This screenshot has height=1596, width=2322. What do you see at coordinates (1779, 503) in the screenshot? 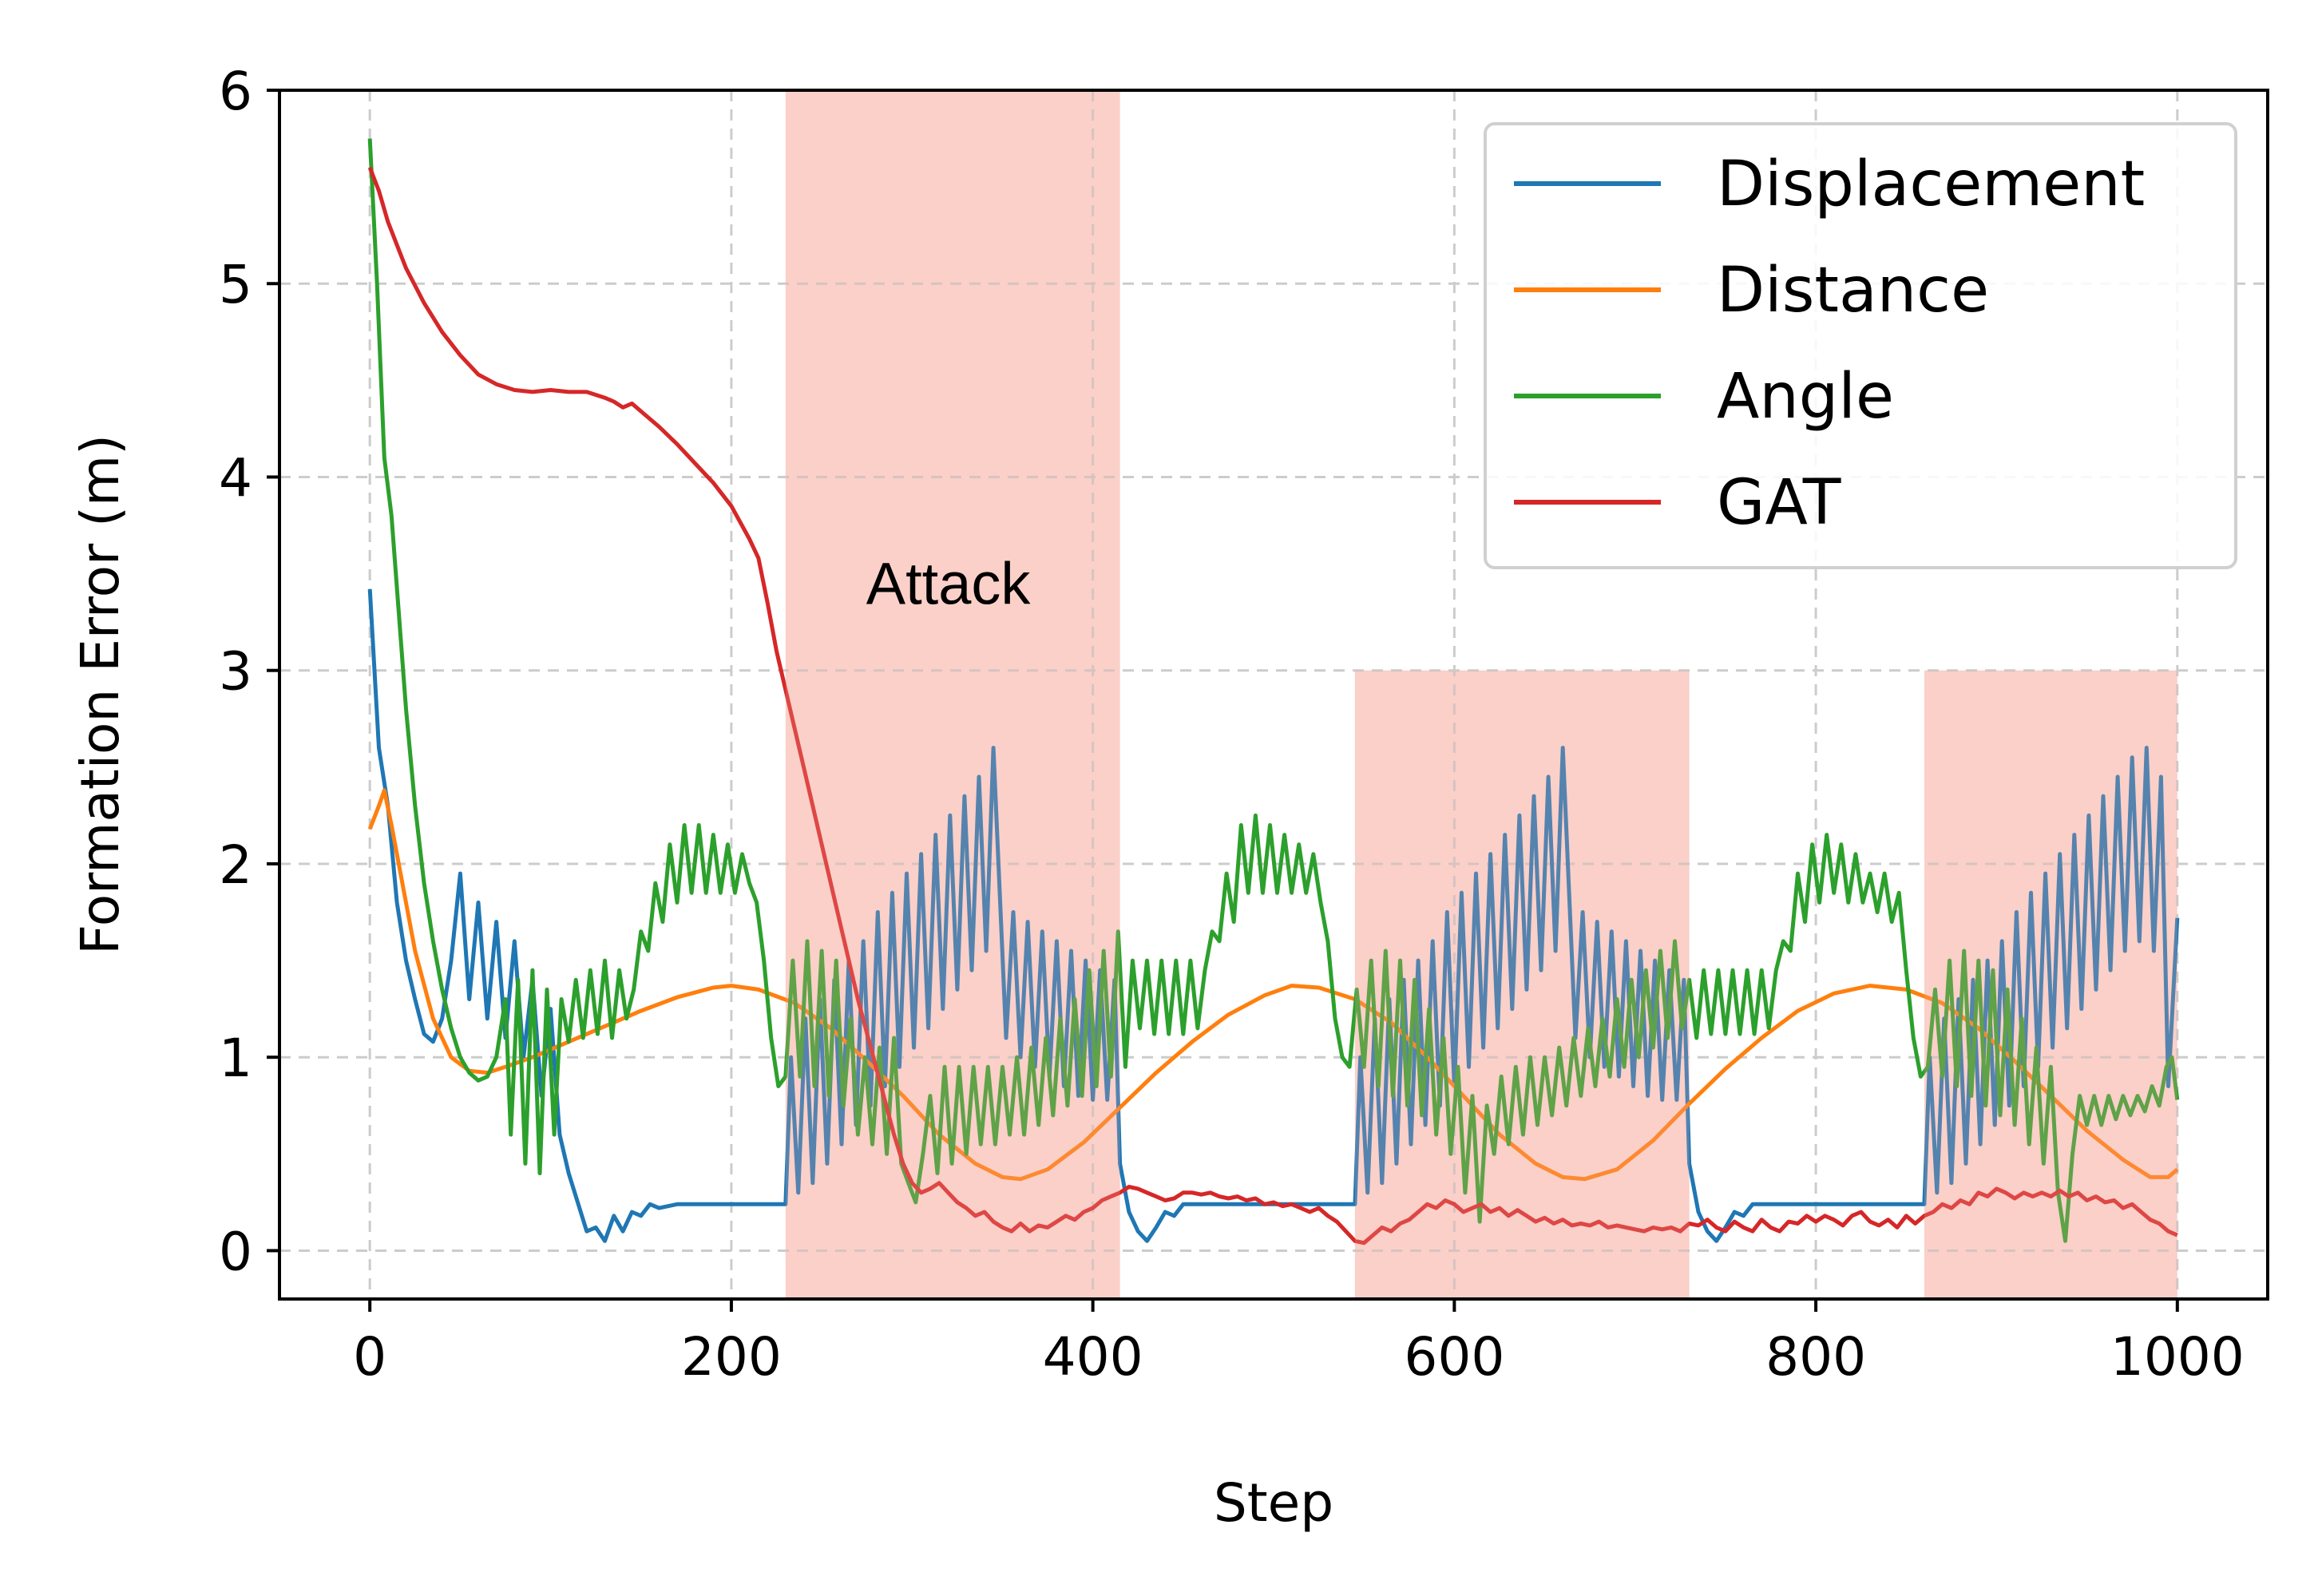
I see `legend-label-gat: GAT` at bounding box center [1779, 503].